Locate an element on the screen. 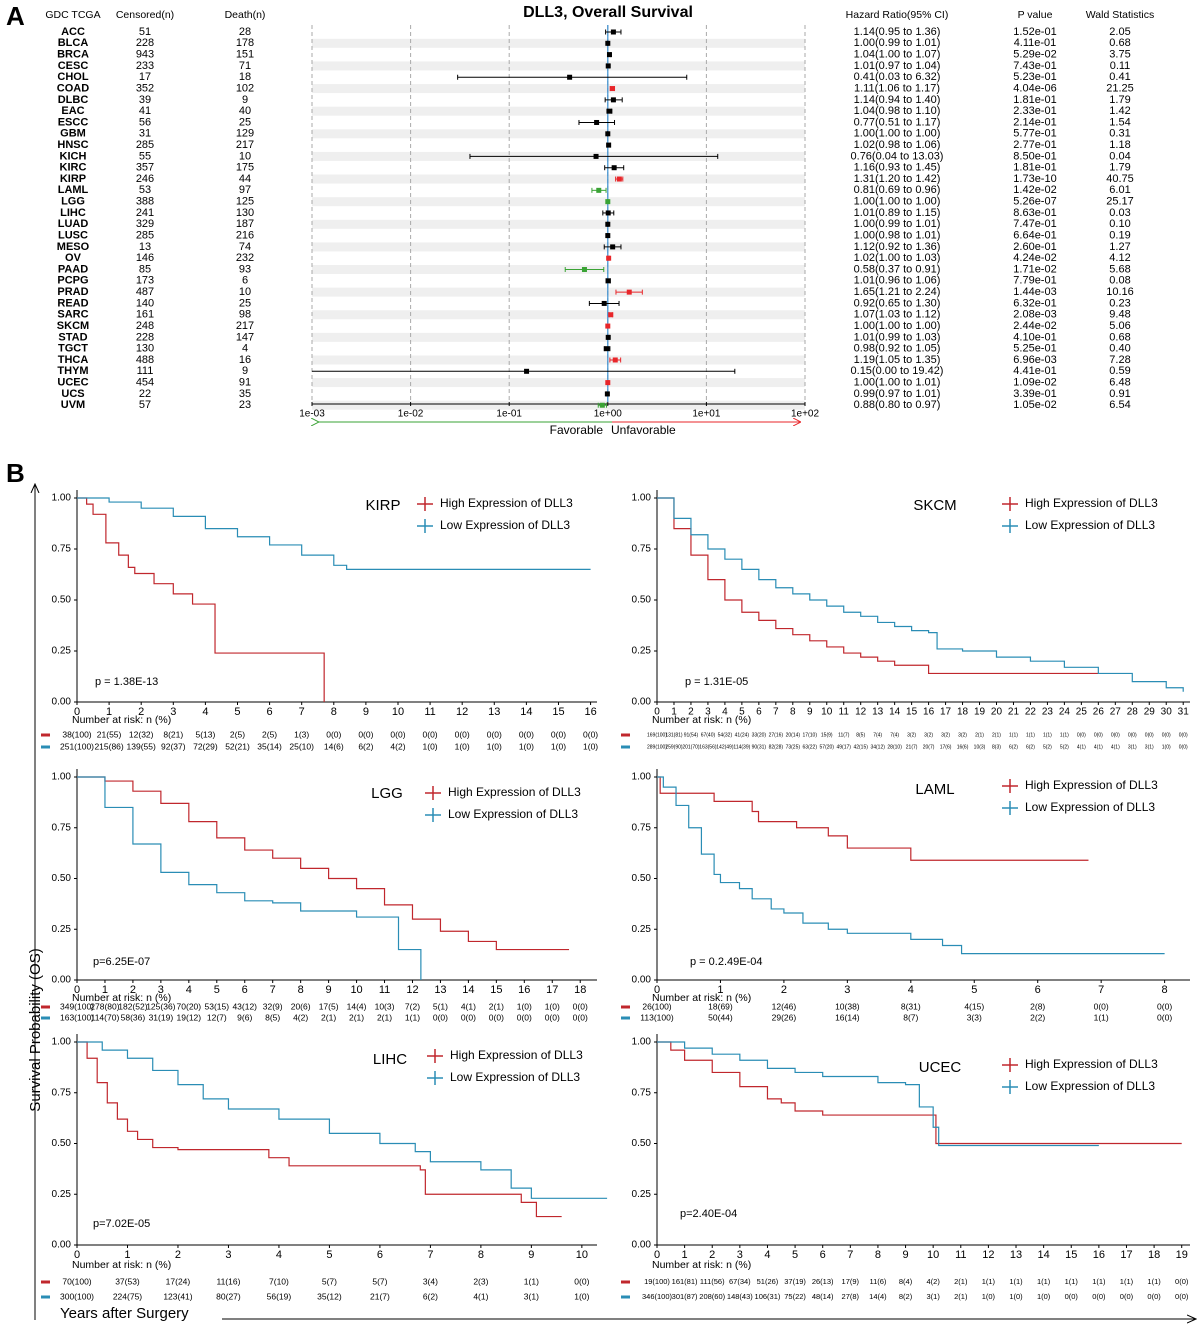 This screenshot has height=1329, width=1200. censored: 161 is located at coordinates (145, 315).